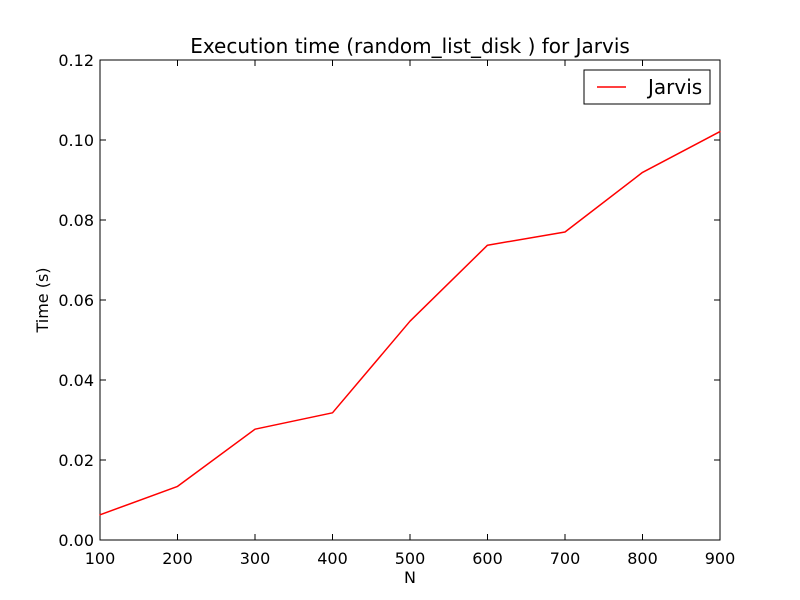 This screenshot has width=800, height=600. I want to click on y-axis-label: Time (s), so click(42, 300).